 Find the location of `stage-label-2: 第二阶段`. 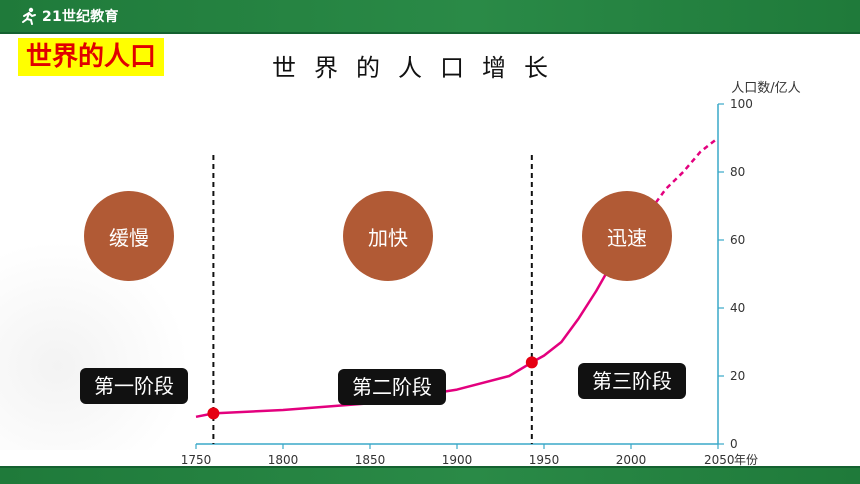

stage-label-2: 第二阶段 is located at coordinates (392, 387).